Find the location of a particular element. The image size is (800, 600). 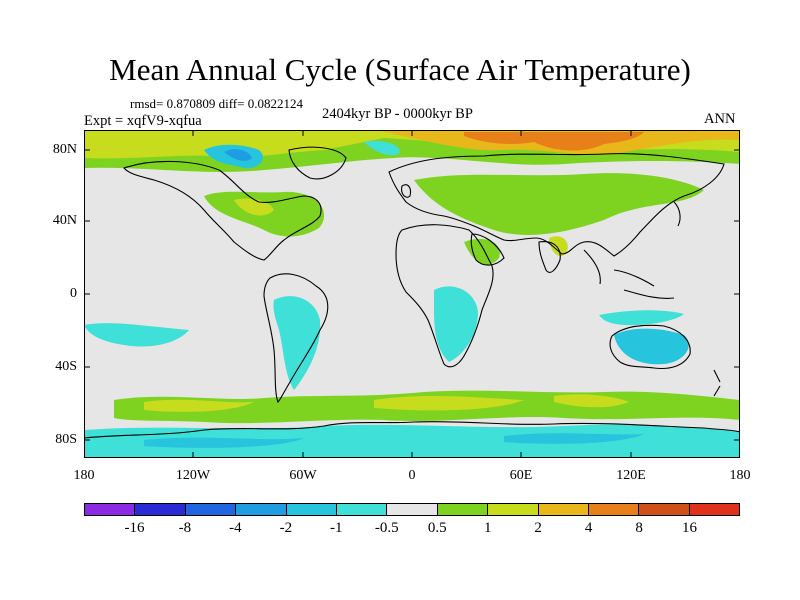

y-tick-label: 40N is located at coordinates (64, 220).